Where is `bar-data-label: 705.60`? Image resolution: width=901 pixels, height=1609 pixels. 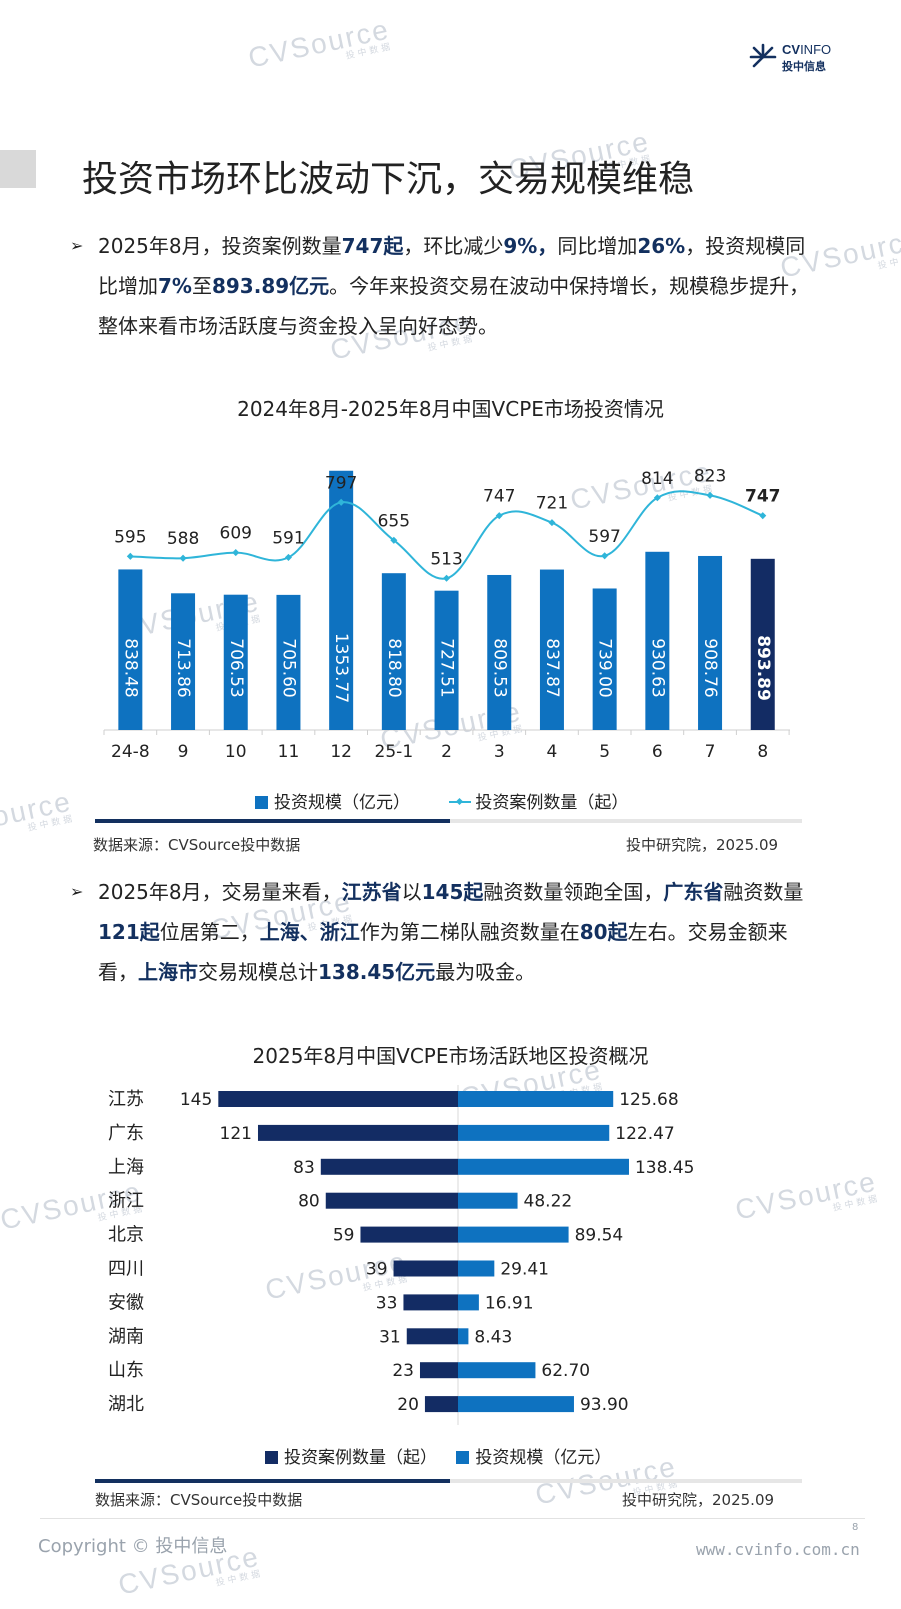
bar-data-label: 705.60 is located at coordinates (288, 667).